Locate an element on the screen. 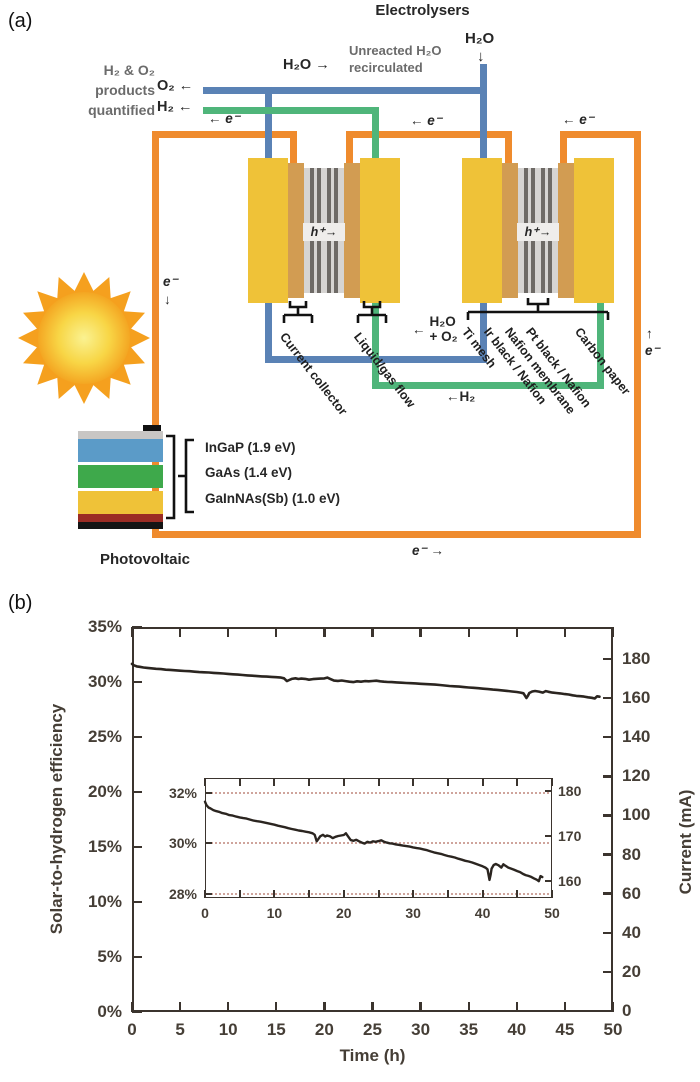 The width and height of the screenshot is (700, 1082). x-tick-label: 35 is located at coordinates (469, 1029).